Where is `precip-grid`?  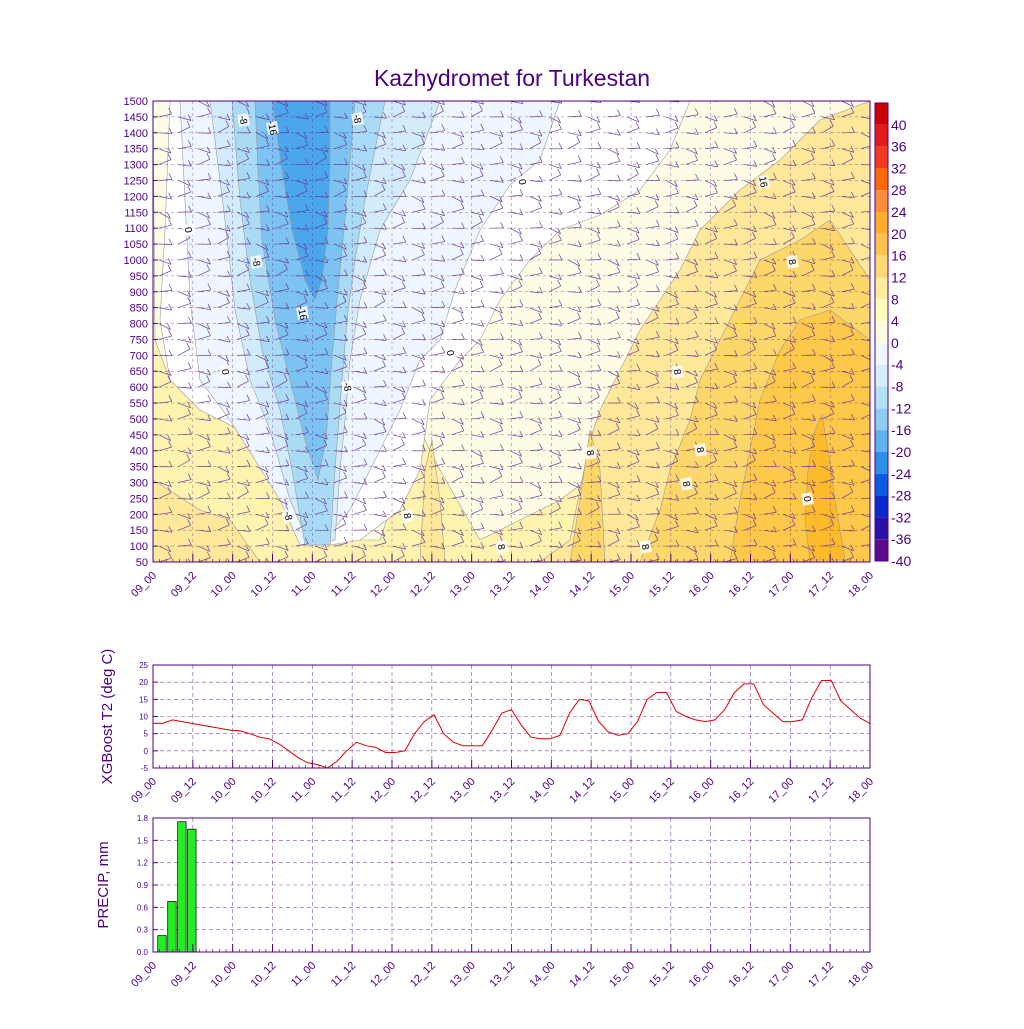
precip-grid is located at coordinates (511, 885).